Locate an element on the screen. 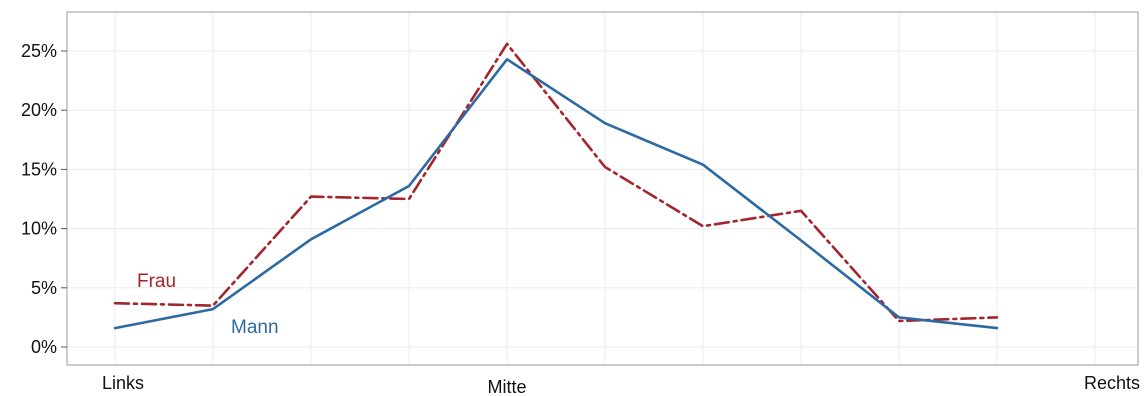 This screenshot has height=396, width=1144. x-tick-label: Rechts is located at coordinates (1112, 383).